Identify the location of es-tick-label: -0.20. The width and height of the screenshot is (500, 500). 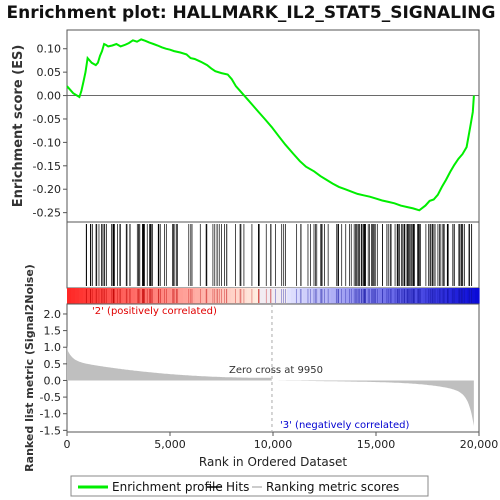
(47, 189).